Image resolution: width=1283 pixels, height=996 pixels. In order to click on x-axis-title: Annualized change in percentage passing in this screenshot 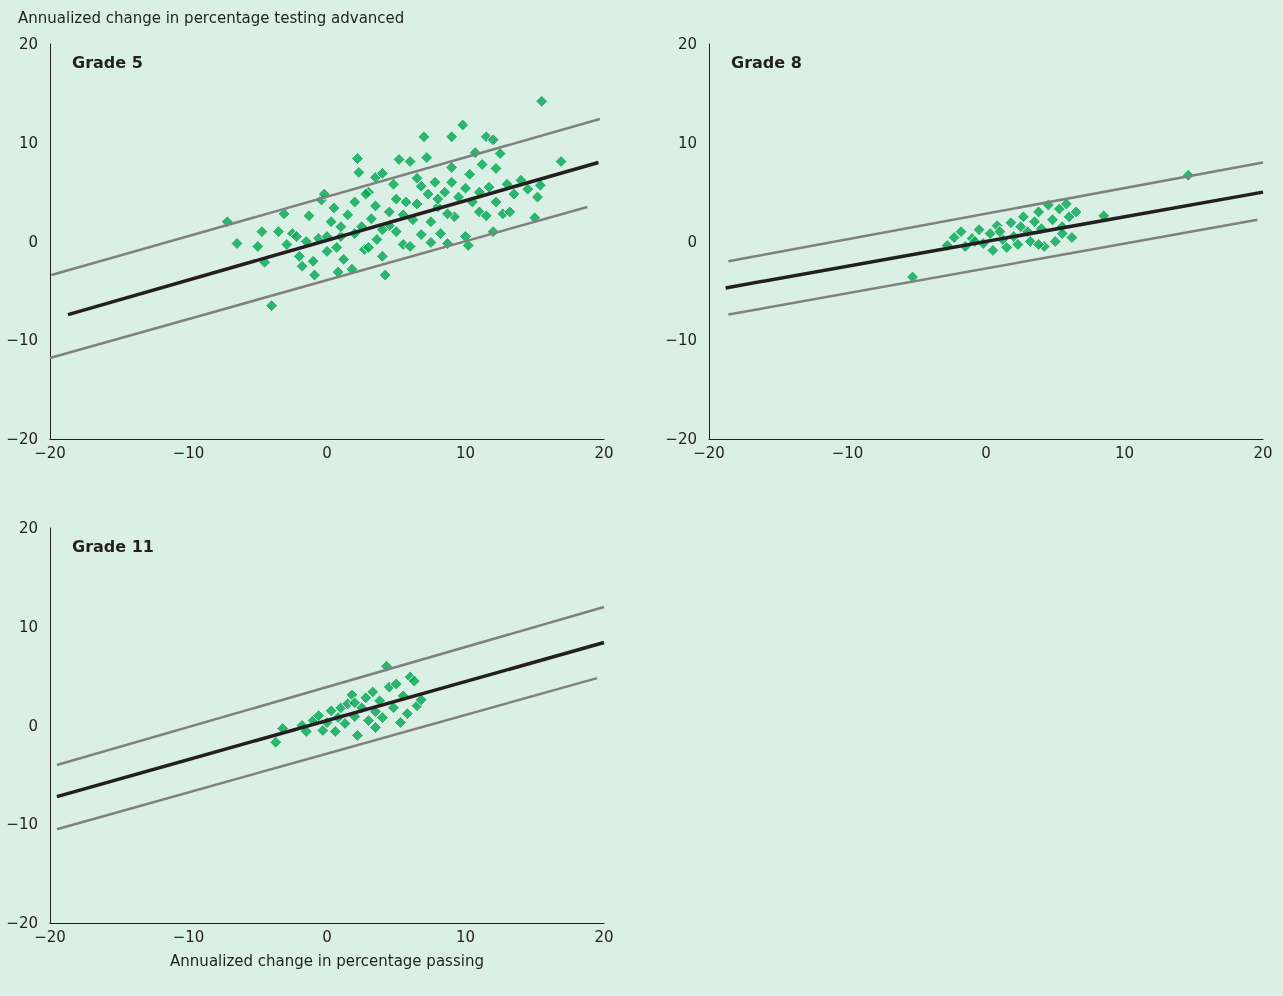, I will do `click(327, 960)`.